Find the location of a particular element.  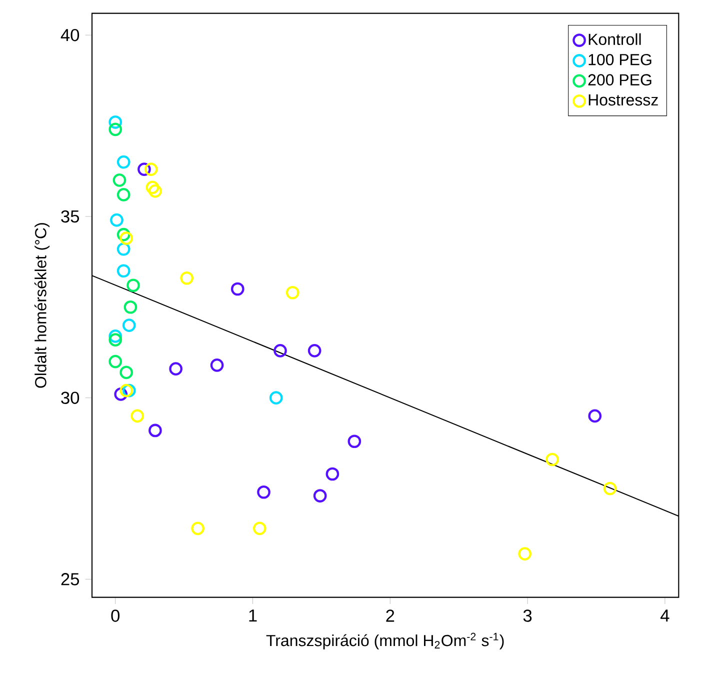

x-tick-label: 3 is located at coordinates (527, 616).